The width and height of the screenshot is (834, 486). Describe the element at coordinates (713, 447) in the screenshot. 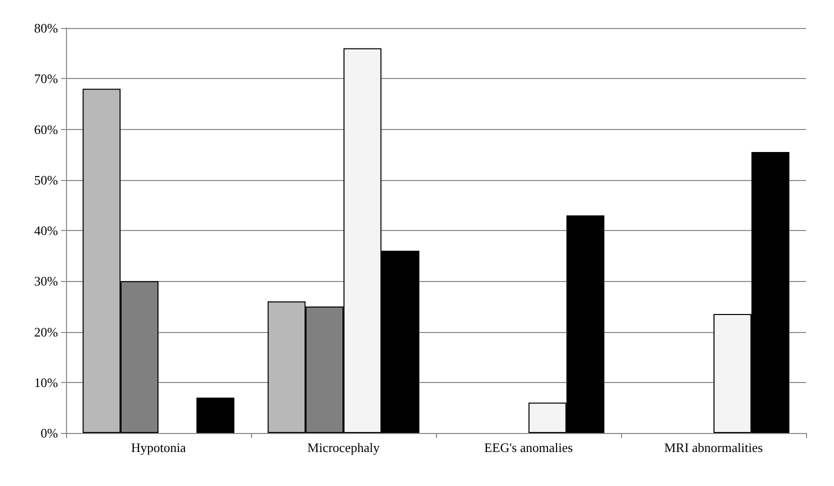

I see `x-tick-label: MRI abnormalities` at that location.